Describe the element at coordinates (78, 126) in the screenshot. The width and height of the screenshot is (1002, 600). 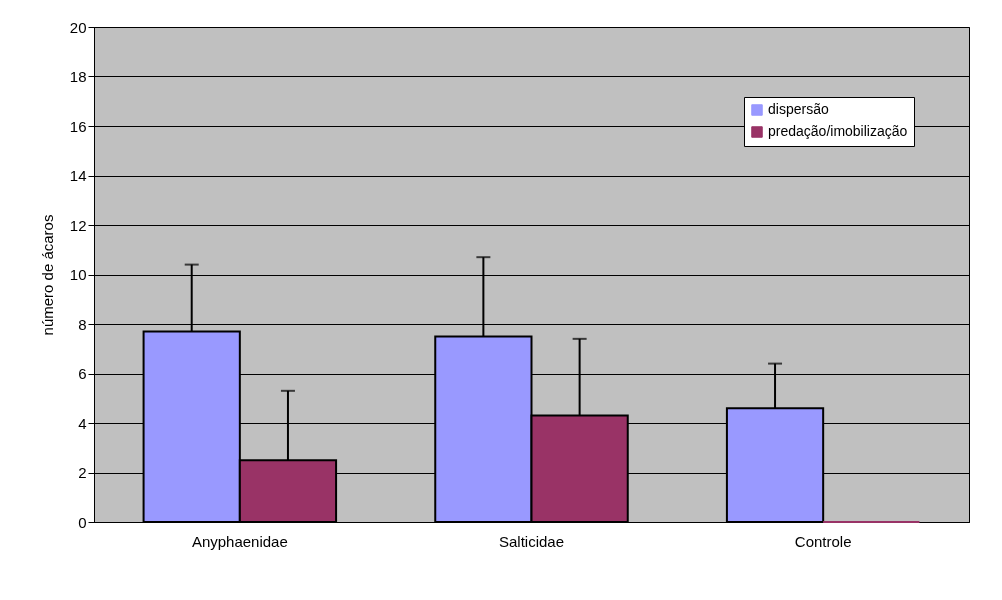
I see `y-tick-label: 16` at that location.